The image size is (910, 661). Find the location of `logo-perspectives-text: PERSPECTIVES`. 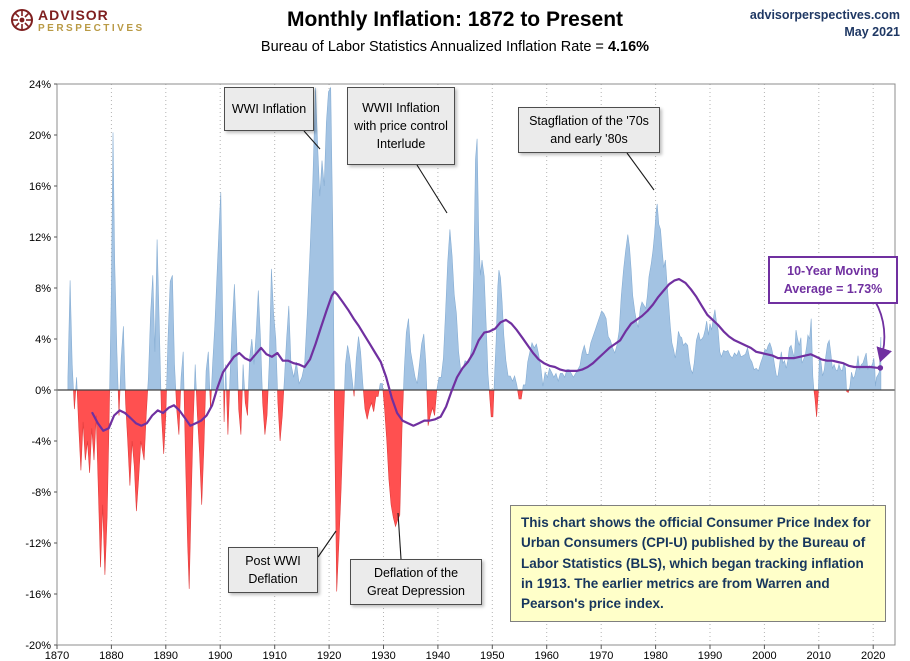

logo-perspectives-text: PERSPECTIVES is located at coordinates (91, 29).